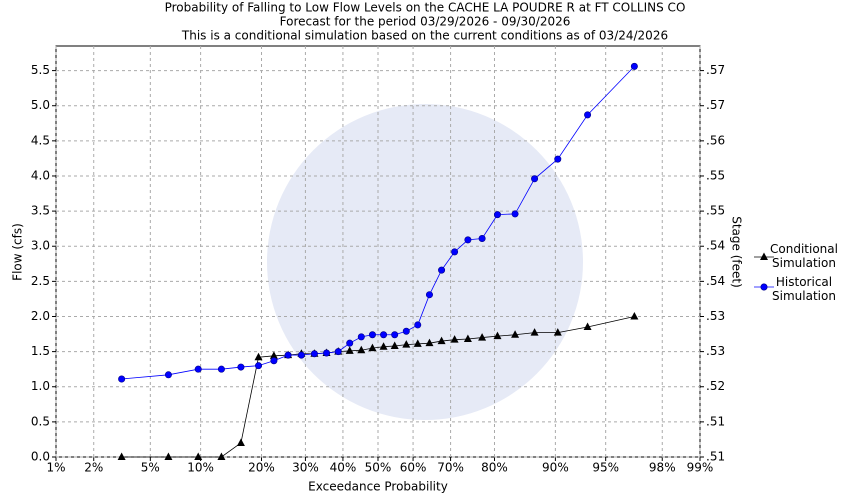  Describe the element at coordinates (40, 316) in the screenshot. I see `y-tick-label: 2.0` at that location.